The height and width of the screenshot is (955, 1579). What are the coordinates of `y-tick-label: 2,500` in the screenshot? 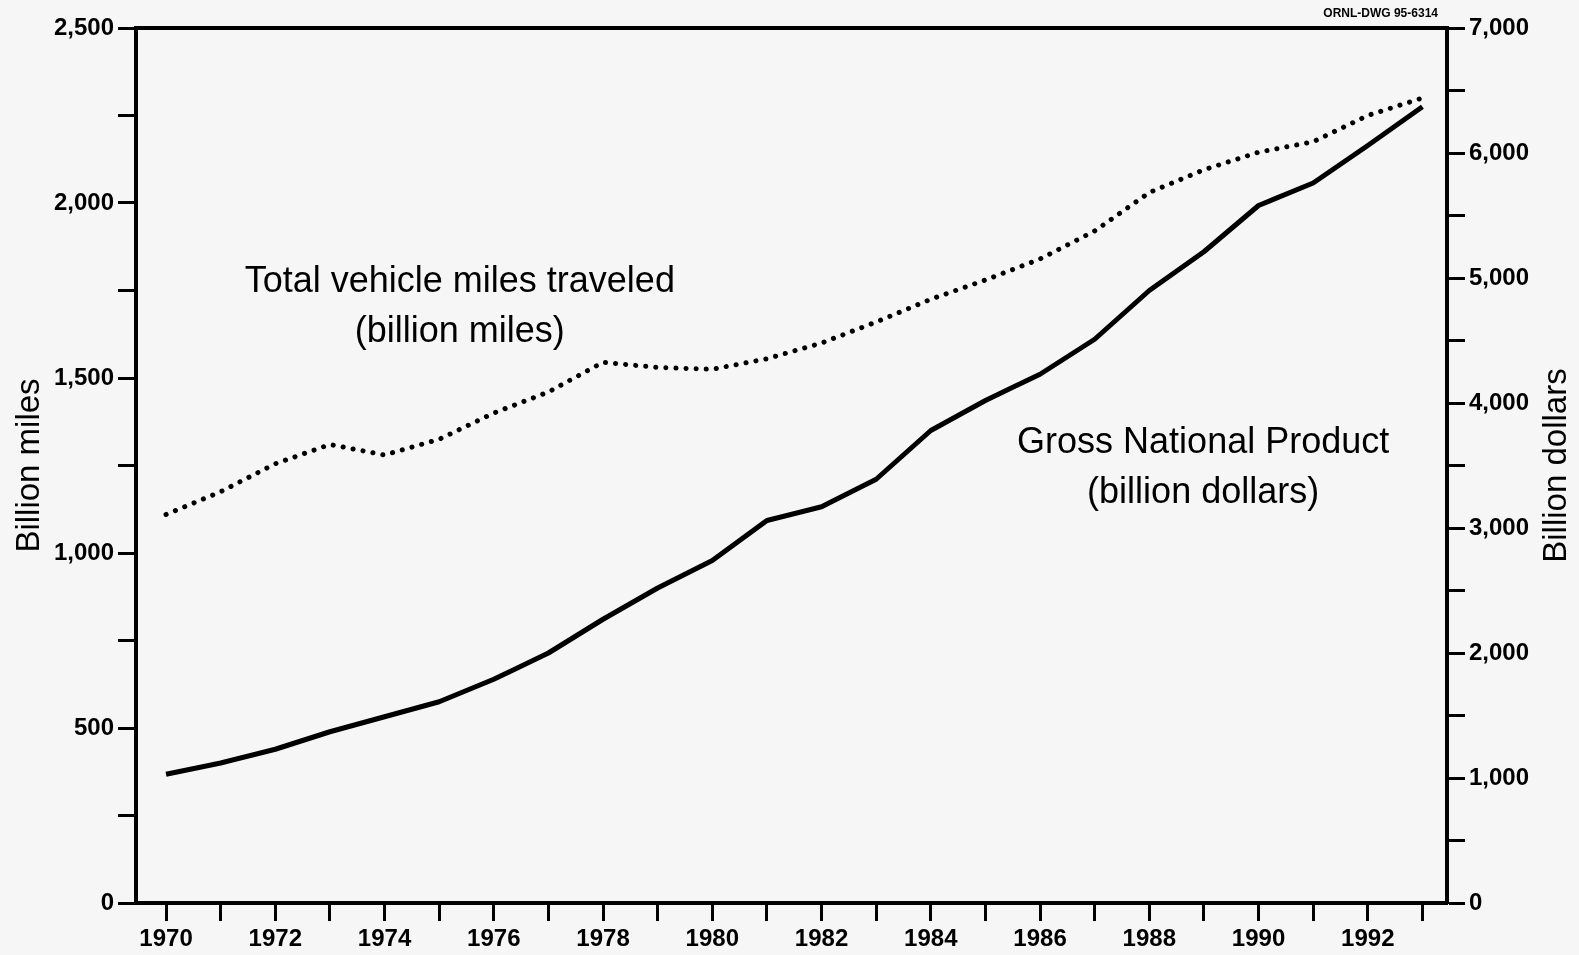 It's located at (83, 26).